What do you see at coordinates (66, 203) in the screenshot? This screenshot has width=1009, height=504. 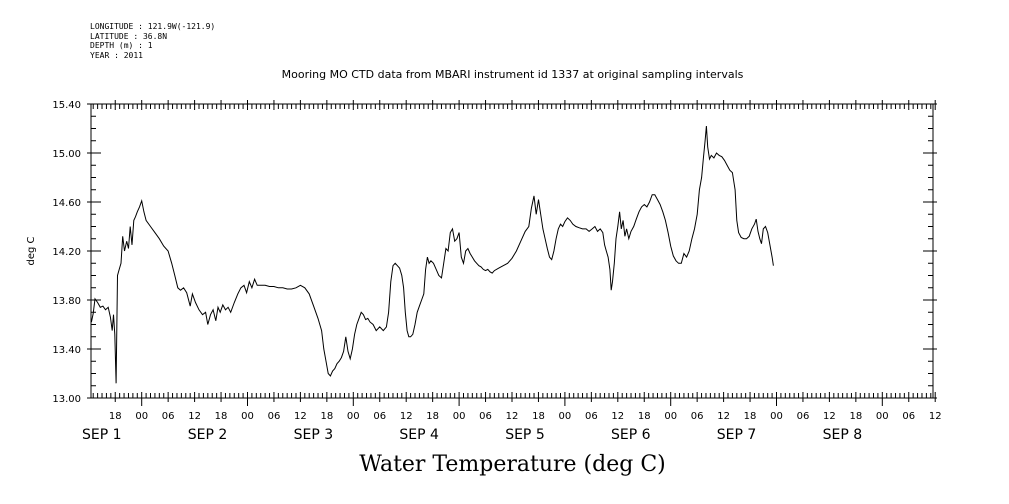 I see `y-tick-label: 14.60` at bounding box center [66, 203].